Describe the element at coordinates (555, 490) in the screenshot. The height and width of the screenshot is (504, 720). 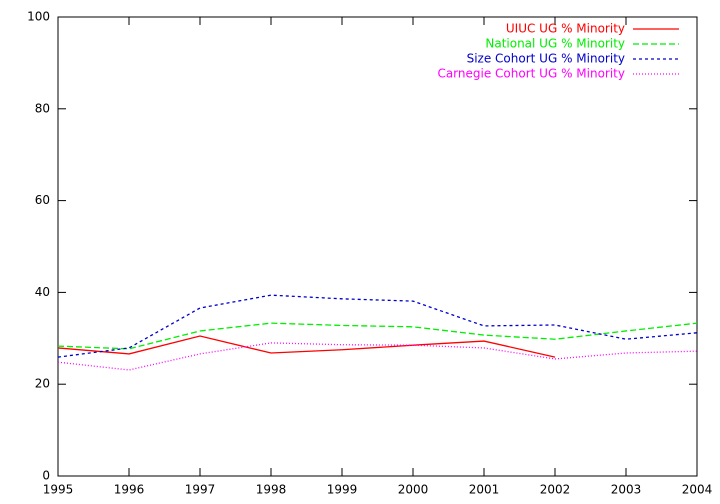
I see `x-tick-label: 2002` at that location.